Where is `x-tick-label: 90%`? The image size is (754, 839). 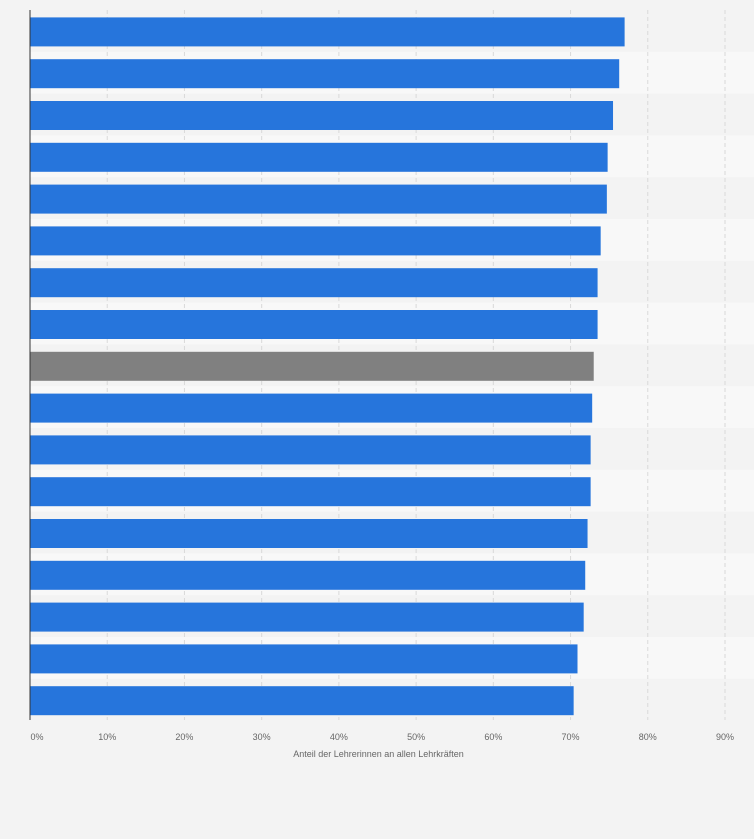 x-tick-label: 90% is located at coordinates (725, 737).